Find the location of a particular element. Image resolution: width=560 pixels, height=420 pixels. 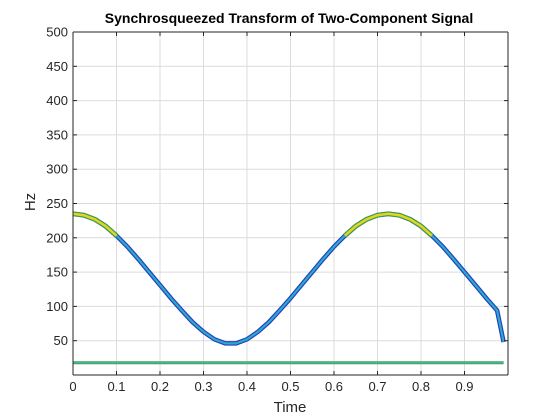

y-tick-label: 150 is located at coordinates (57, 272).